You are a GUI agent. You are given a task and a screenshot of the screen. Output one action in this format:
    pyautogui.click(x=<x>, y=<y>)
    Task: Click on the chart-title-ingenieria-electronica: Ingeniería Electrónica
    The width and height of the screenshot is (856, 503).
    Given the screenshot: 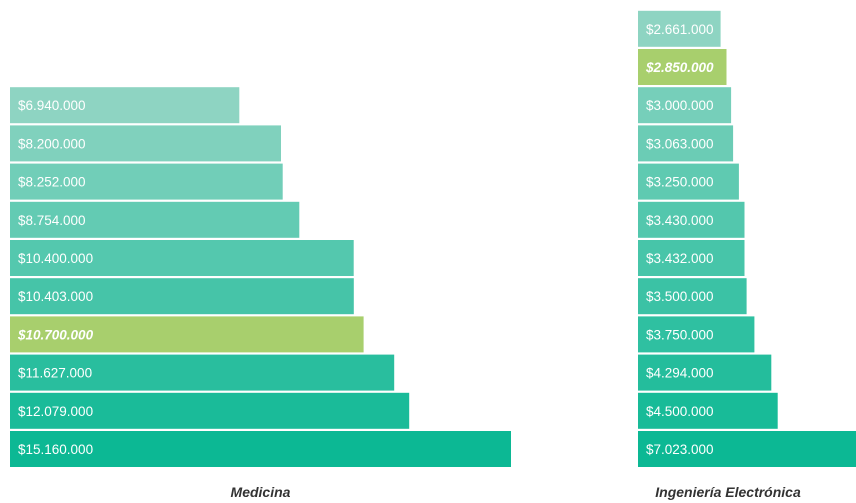 What is the action you would take?
    pyautogui.click(x=728, y=492)
    